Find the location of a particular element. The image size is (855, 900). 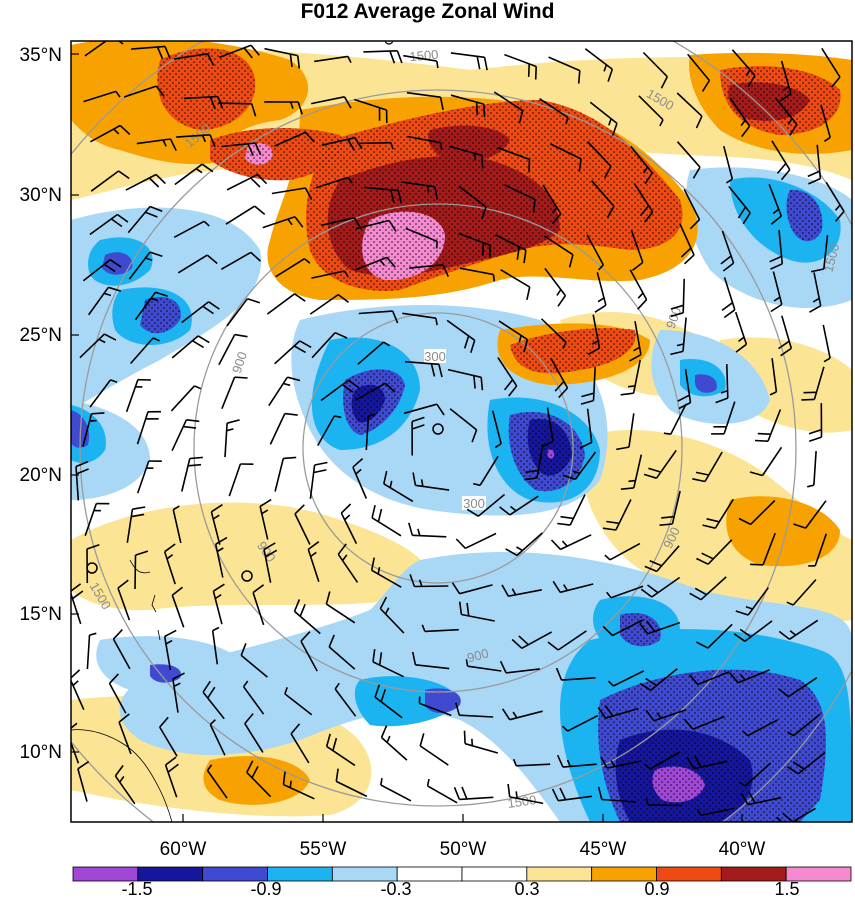

colorbar-label: -0.3 is located at coordinates (395, 889).